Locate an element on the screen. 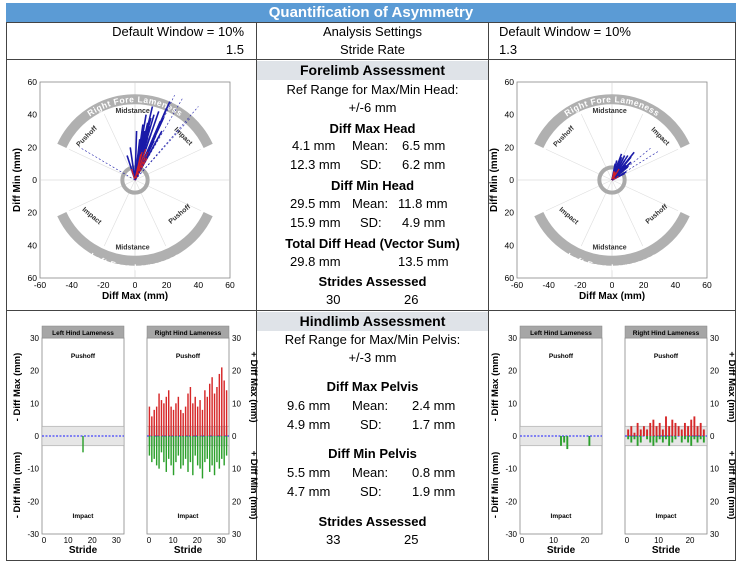  right-stride-rate: 1.3 is located at coordinates (508, 49).